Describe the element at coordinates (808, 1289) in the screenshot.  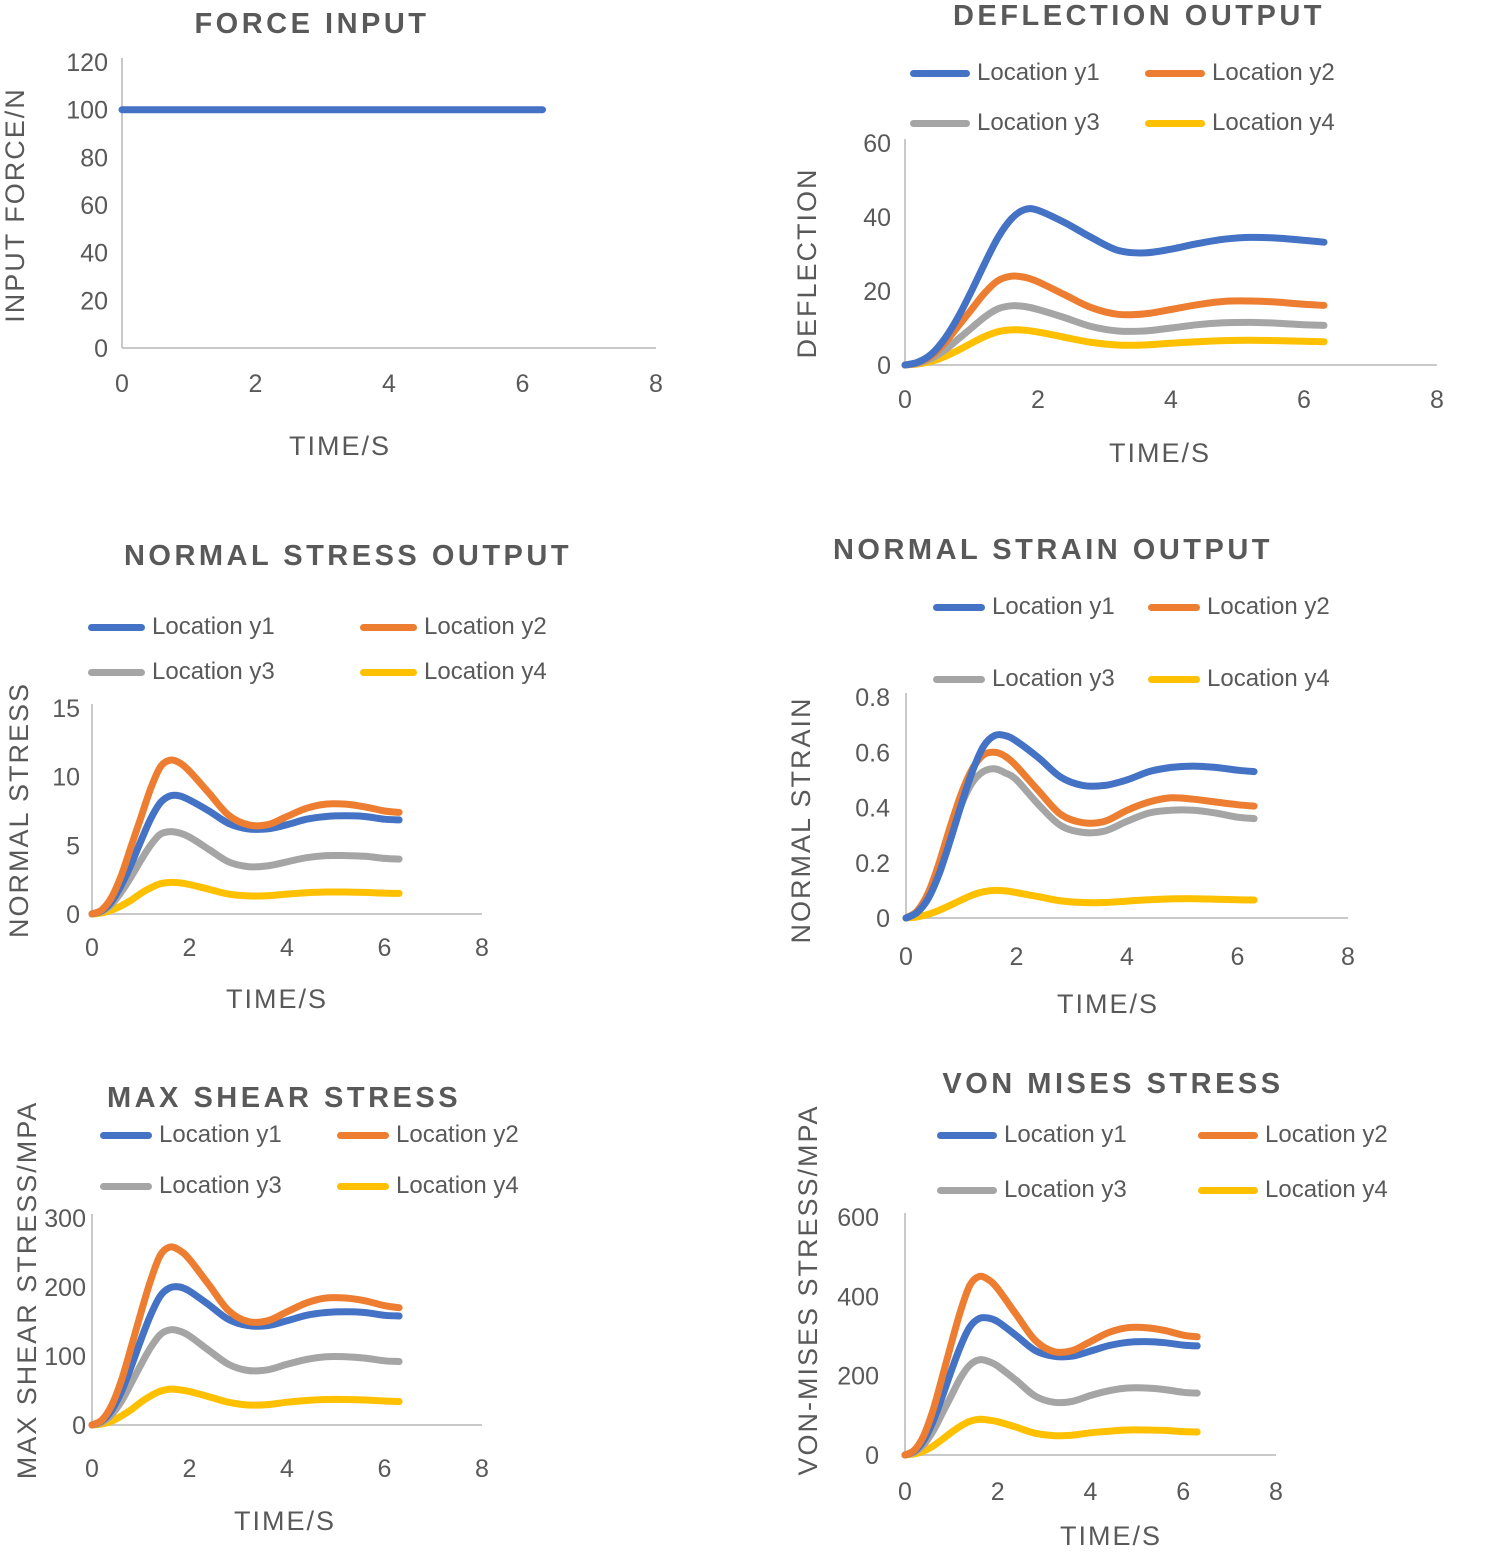
I see `y-axis-title: VON-MISES STRESS/MPA` at that location.